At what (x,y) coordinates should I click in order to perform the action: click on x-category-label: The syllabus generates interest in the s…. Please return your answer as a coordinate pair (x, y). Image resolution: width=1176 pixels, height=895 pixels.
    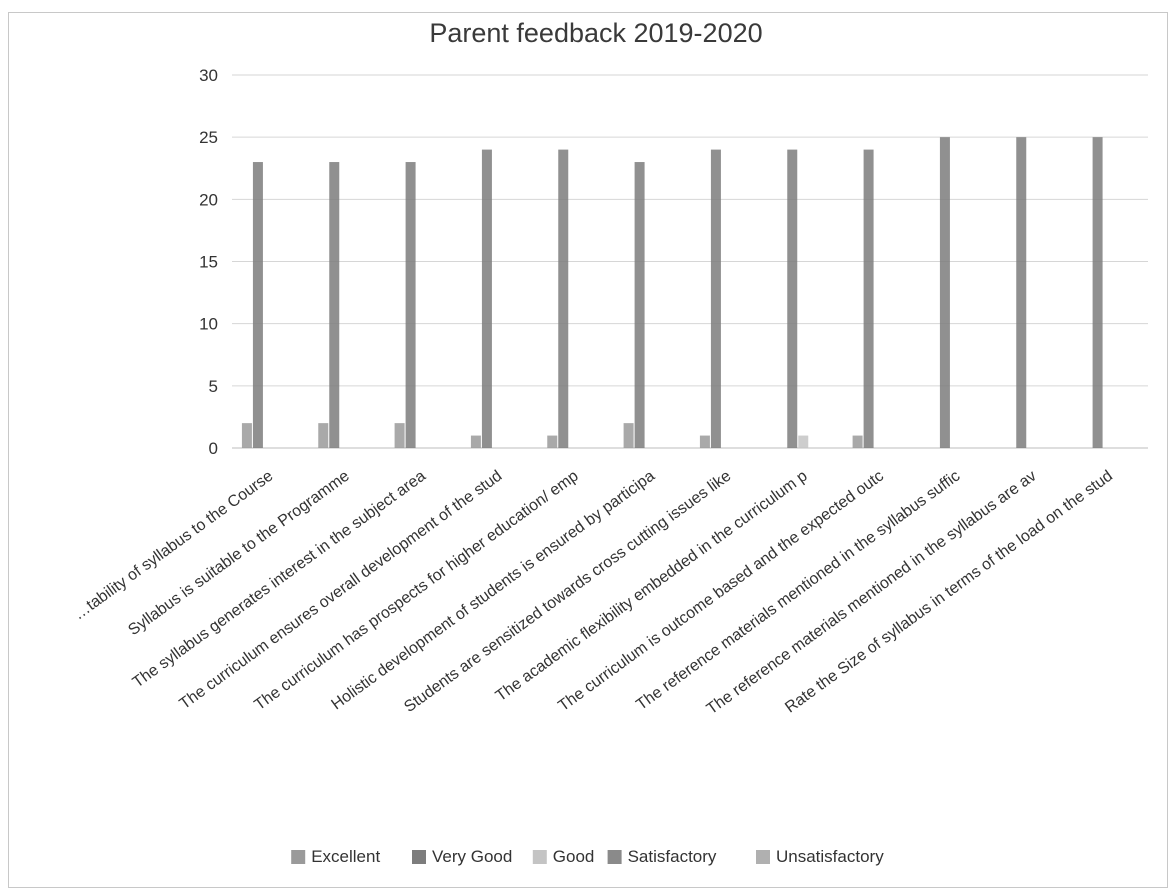
    Looking at the image, I should click on (279, 579).